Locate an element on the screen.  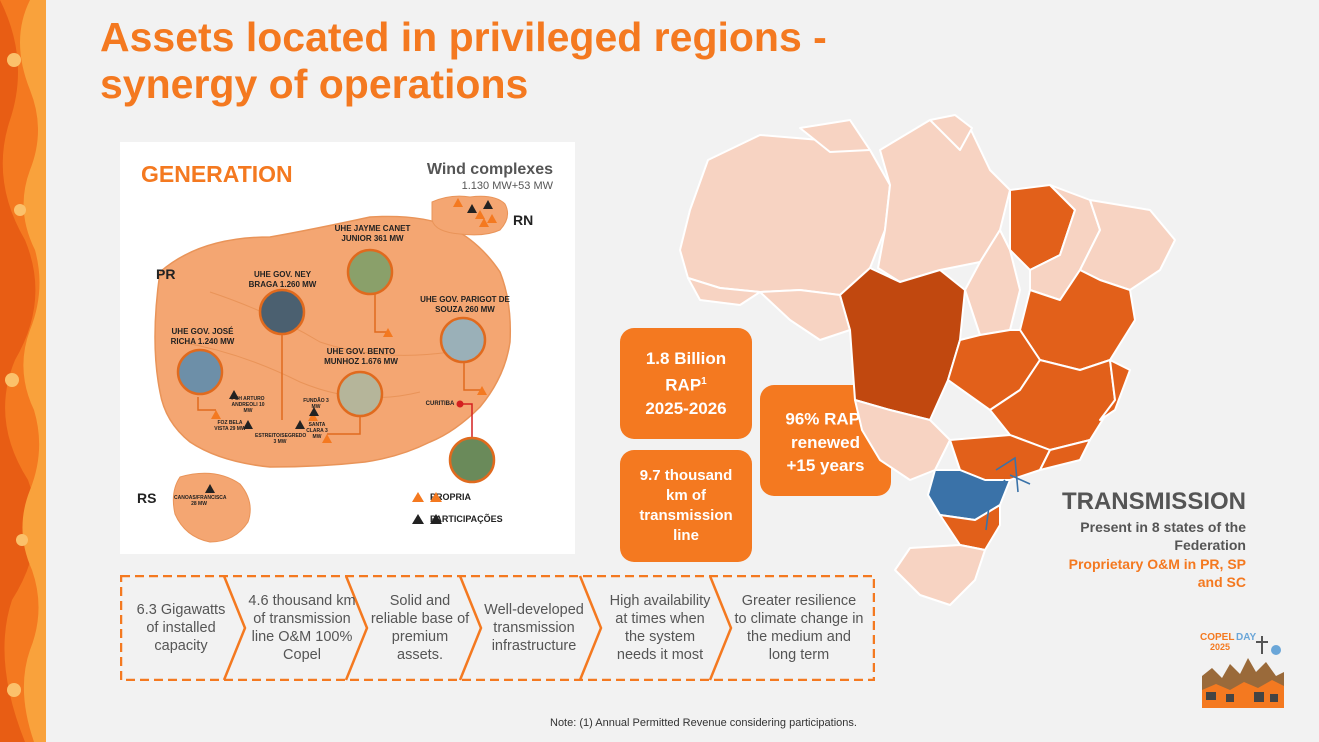
stat-renew-line3: +15 years is located at coordinates (825, 465).